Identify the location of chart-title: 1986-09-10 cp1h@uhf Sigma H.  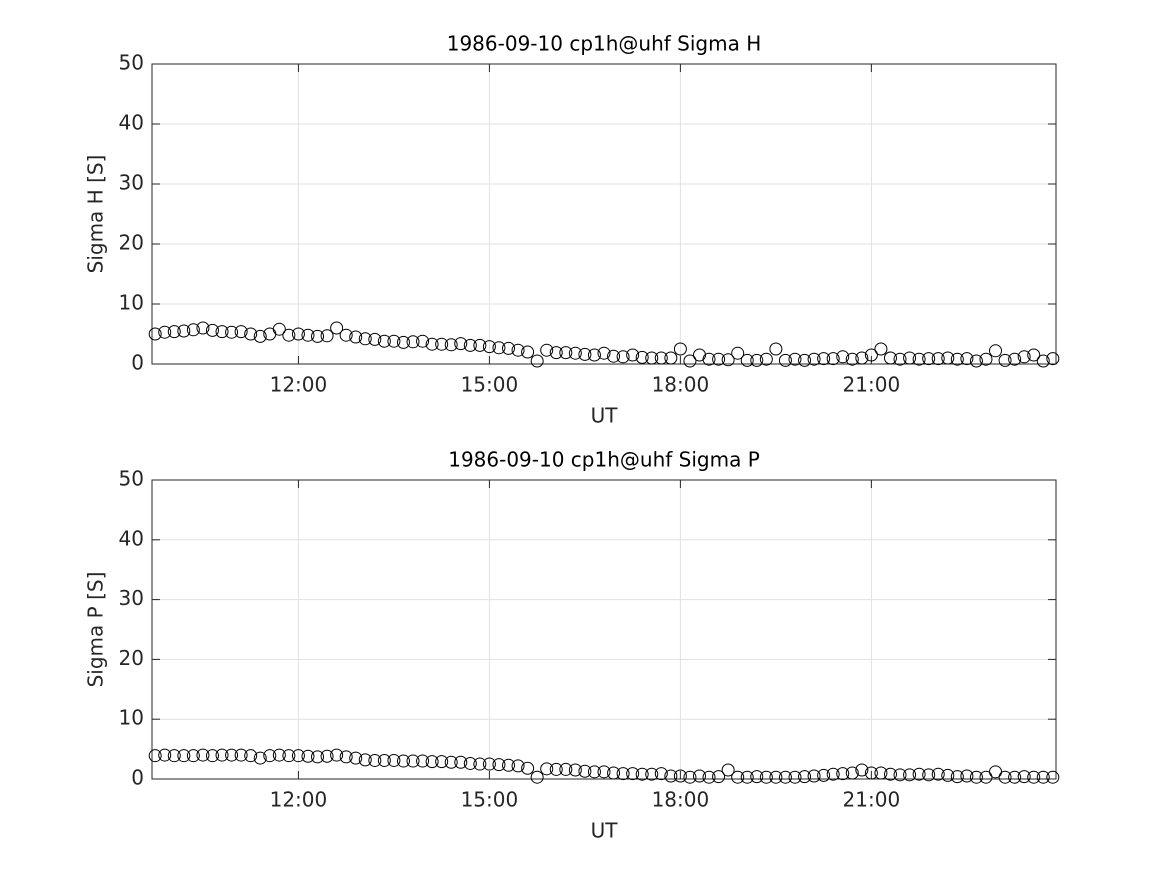
(604, 44).